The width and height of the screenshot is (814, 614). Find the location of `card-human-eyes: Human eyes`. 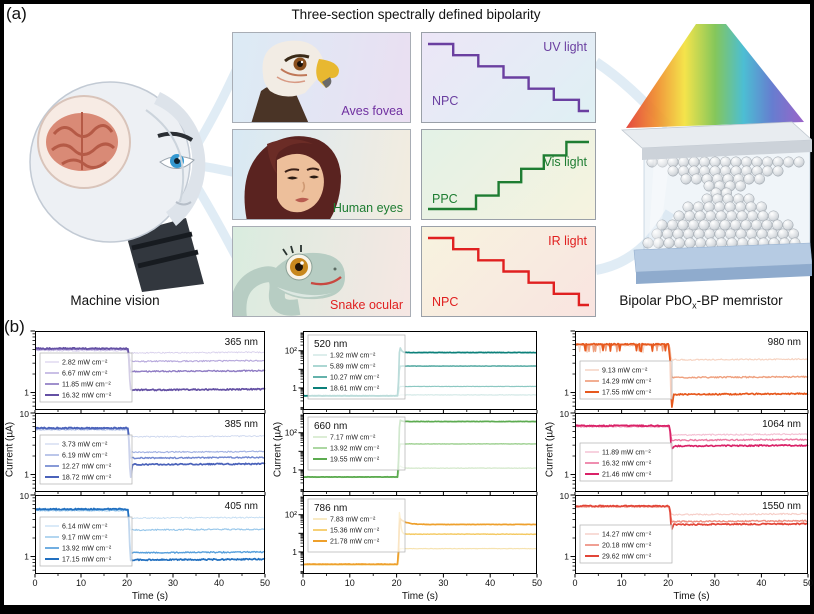

card-human-eyes: Human eyes is located at coordinates (321, 174).